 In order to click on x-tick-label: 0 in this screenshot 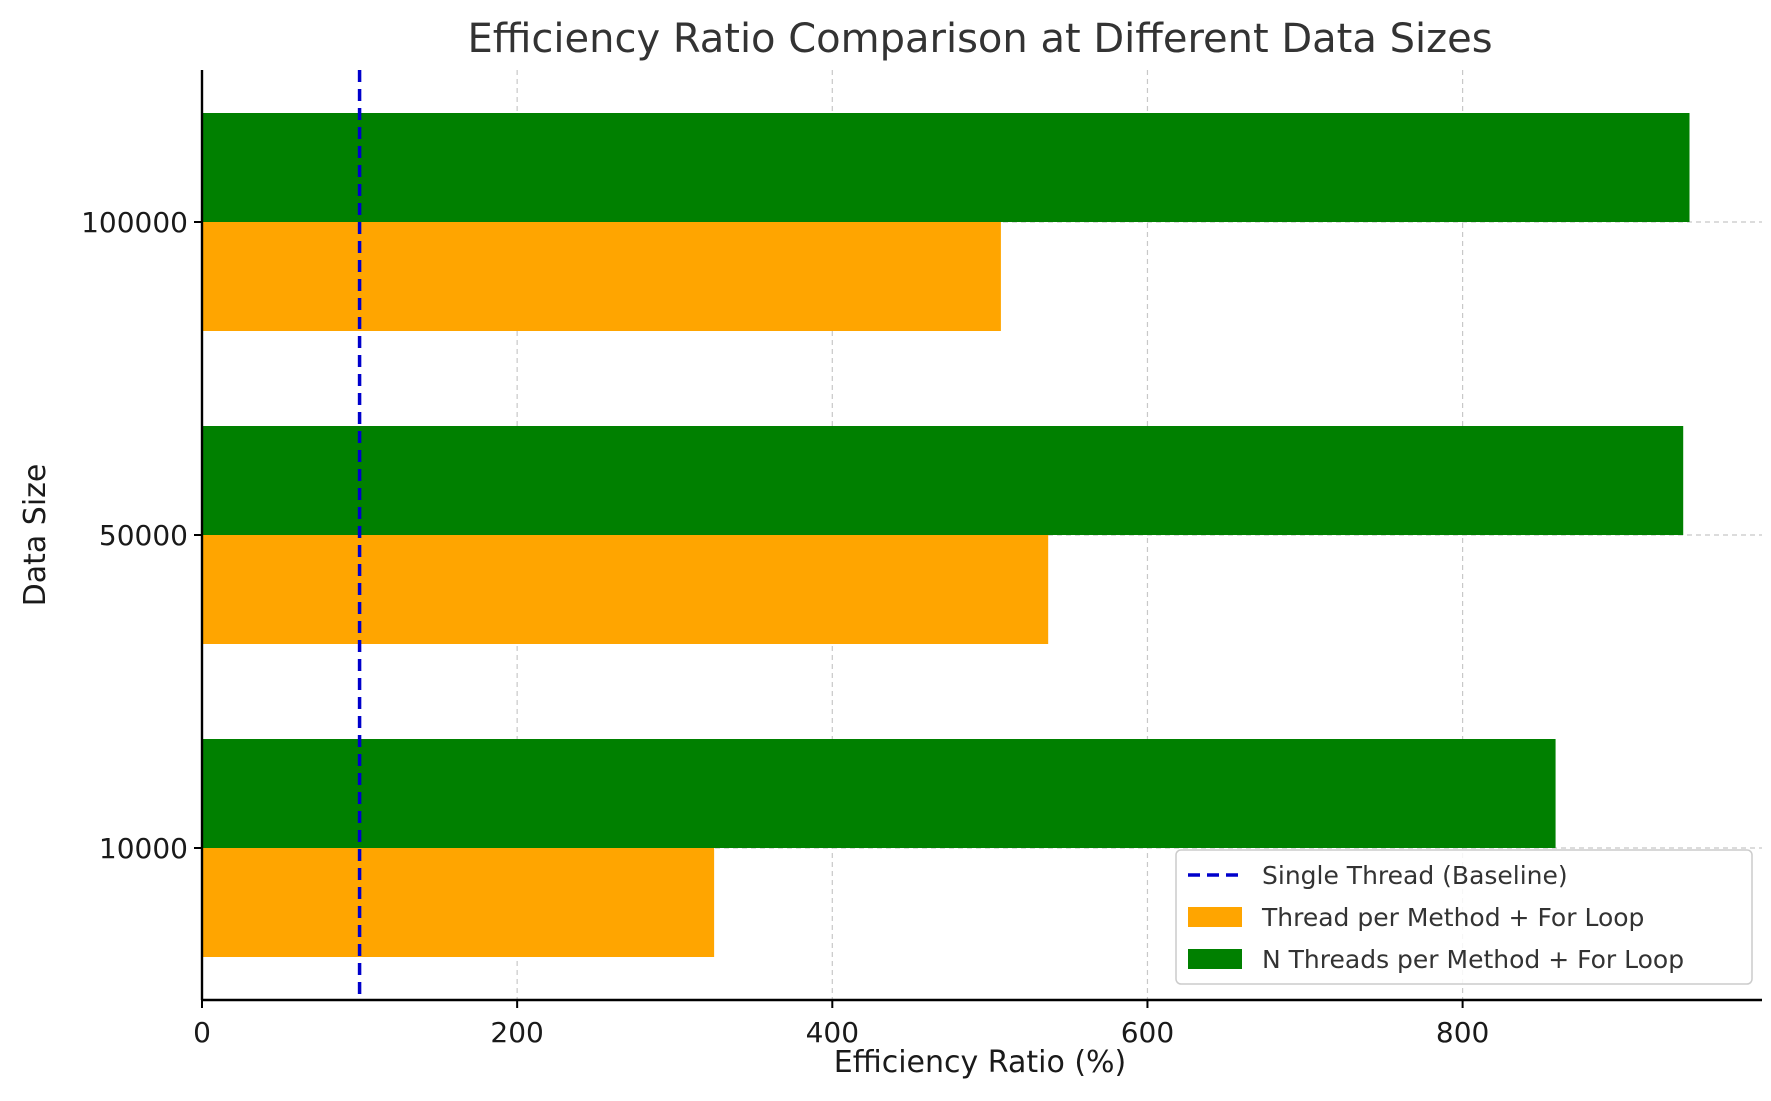, I will do `click(202, 1032)`.